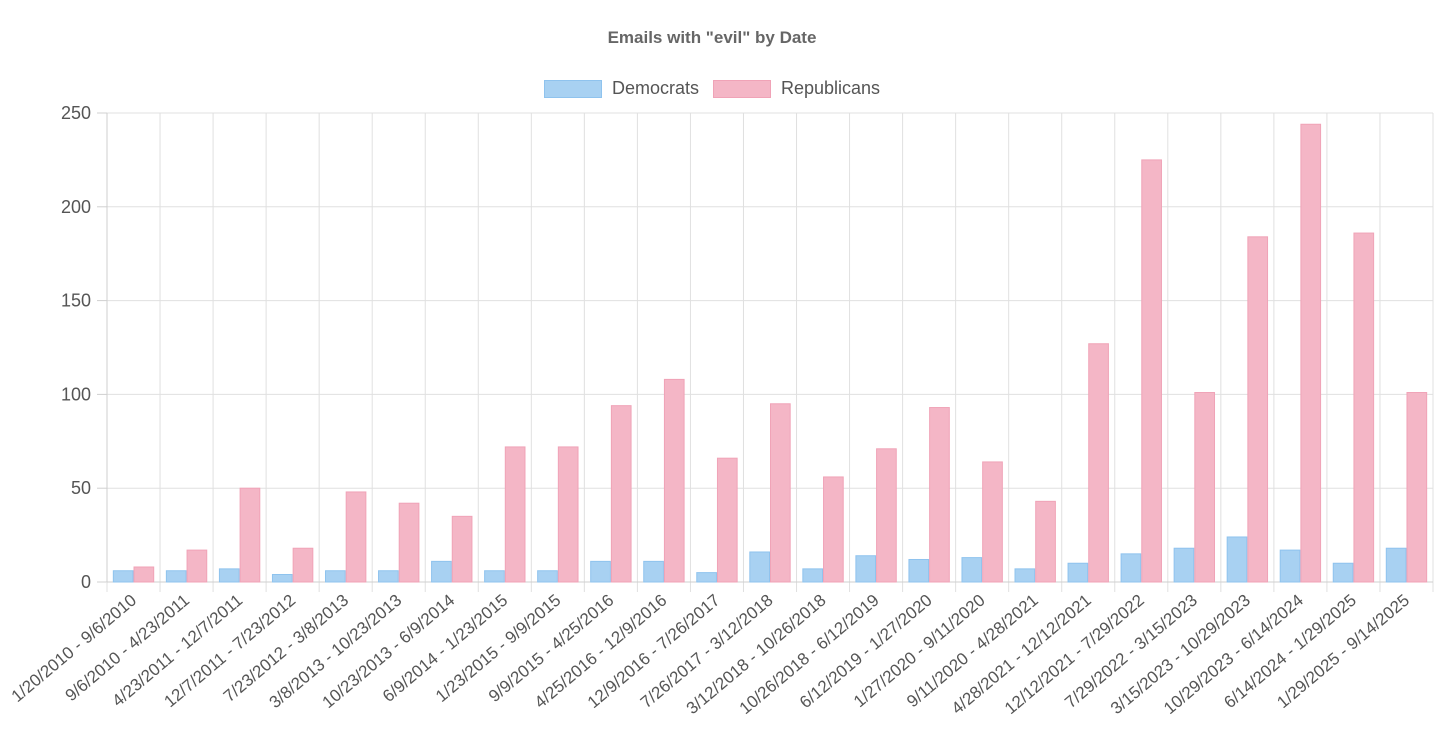  I want to click on chart-title: Emails with "evil" by Date, so click(712, 37).